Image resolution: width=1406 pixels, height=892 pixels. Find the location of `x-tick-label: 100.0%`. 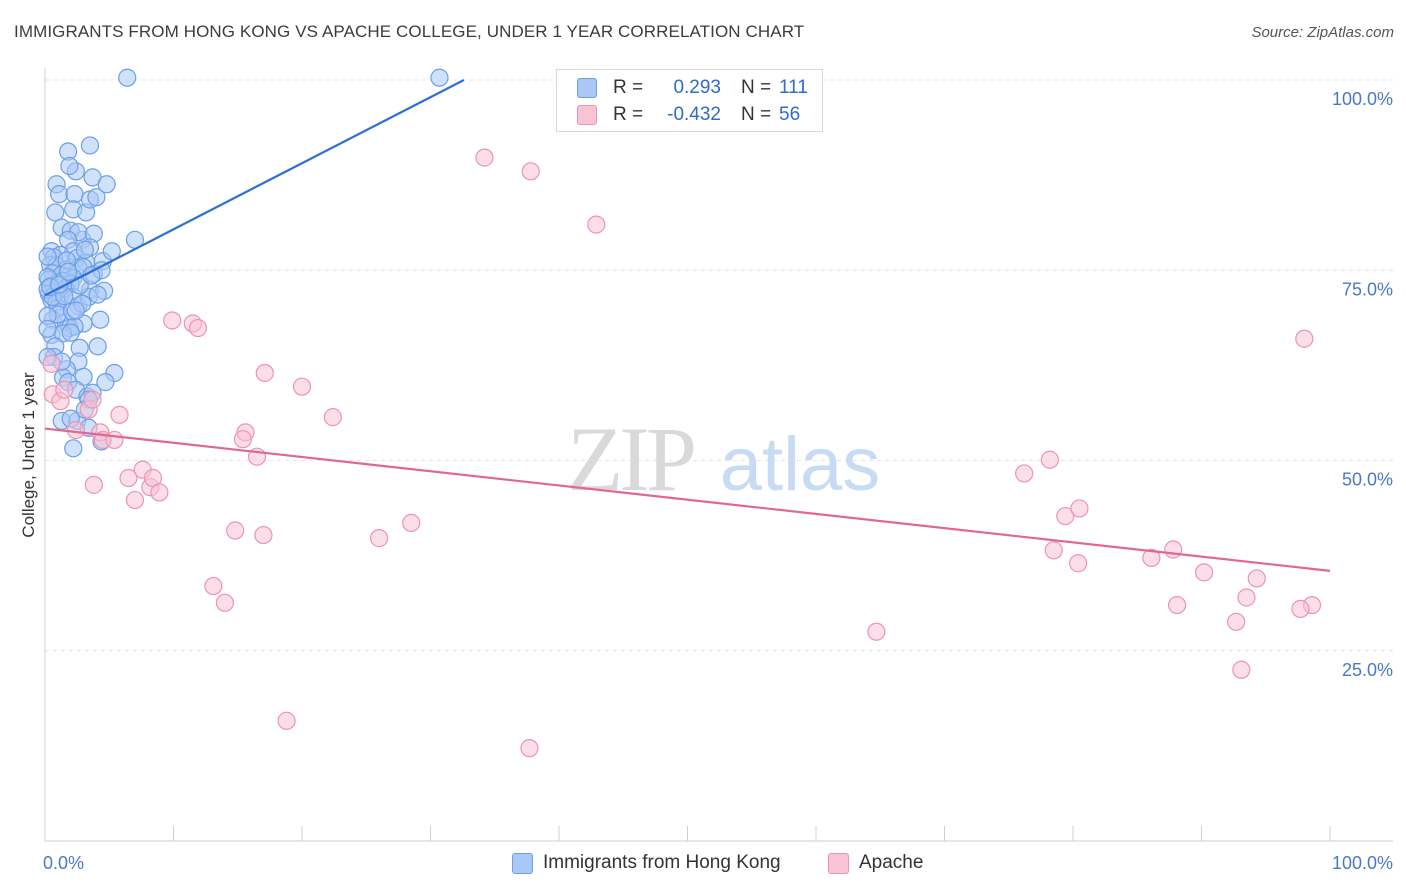

x-tick-label: 100.0% is located at coordinates (1362, 863).